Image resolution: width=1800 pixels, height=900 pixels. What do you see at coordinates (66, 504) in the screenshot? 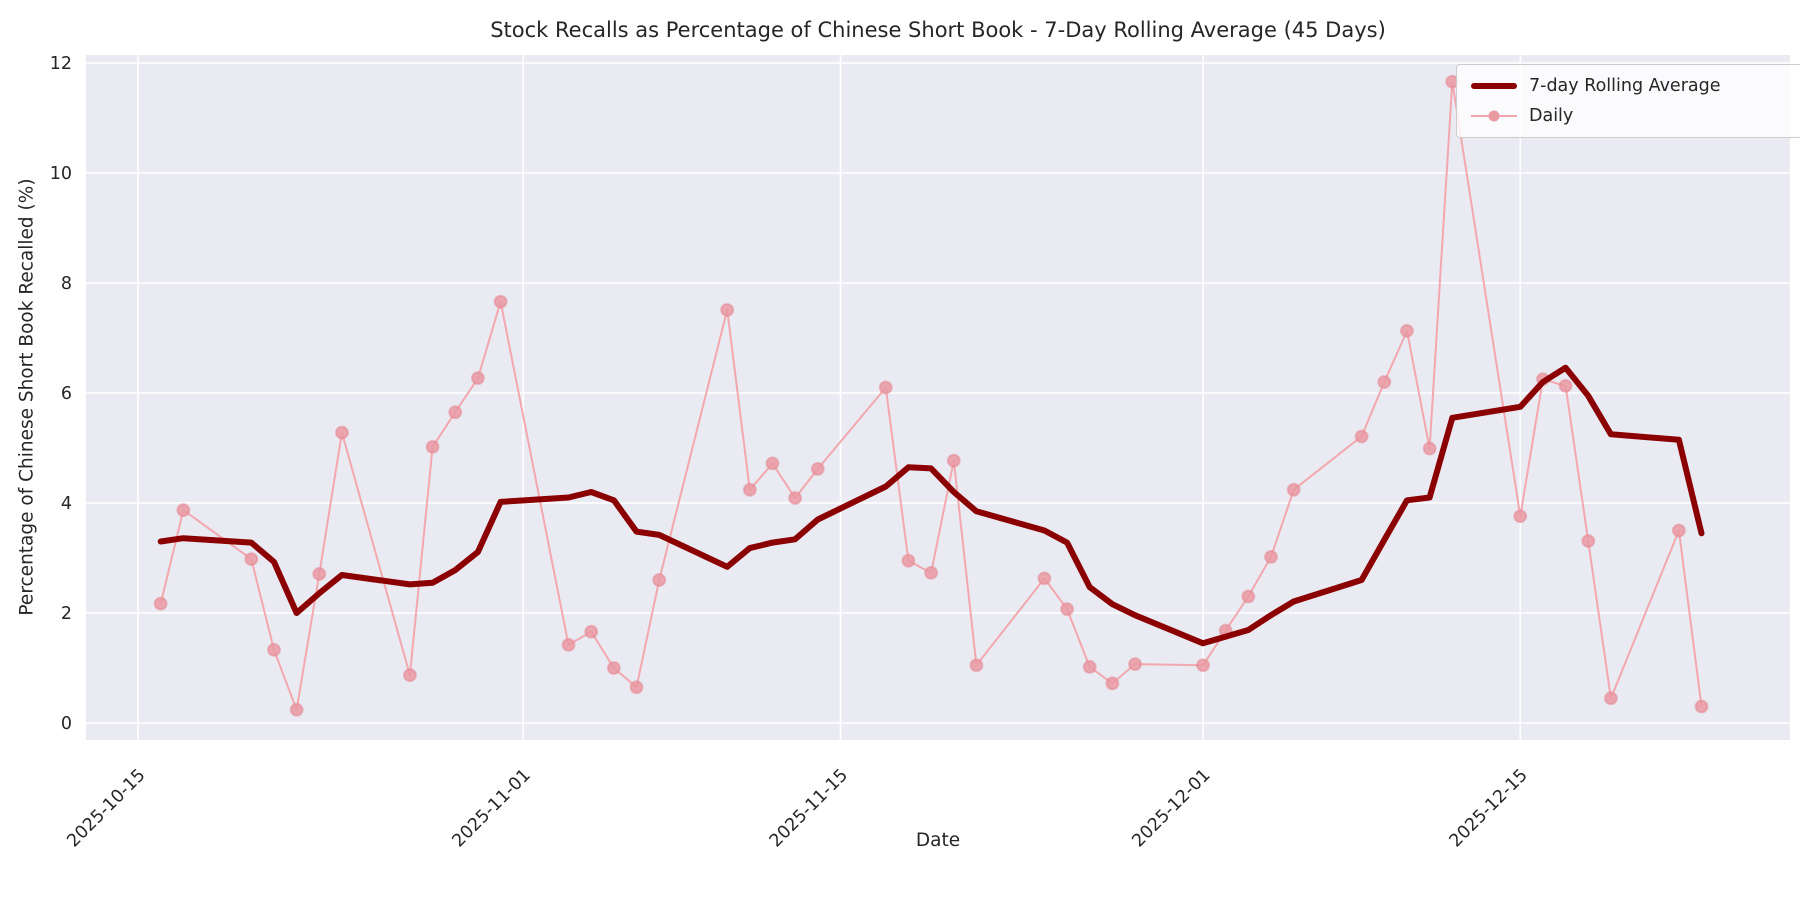
I see `y-tick-label: 4` at bounding box center [66, 504].